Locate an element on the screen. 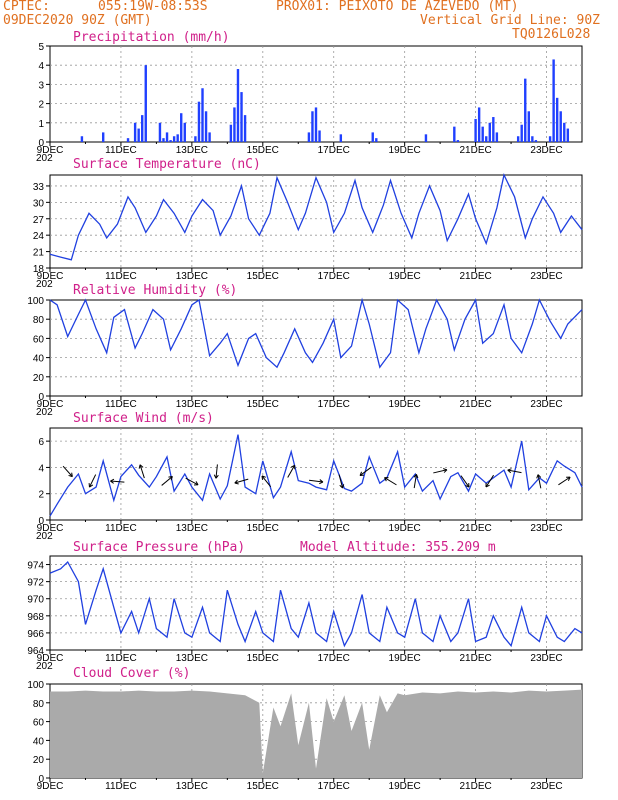 The image size is (618, 800). y-tick-label: 18 is located at coordinates (39, 269).